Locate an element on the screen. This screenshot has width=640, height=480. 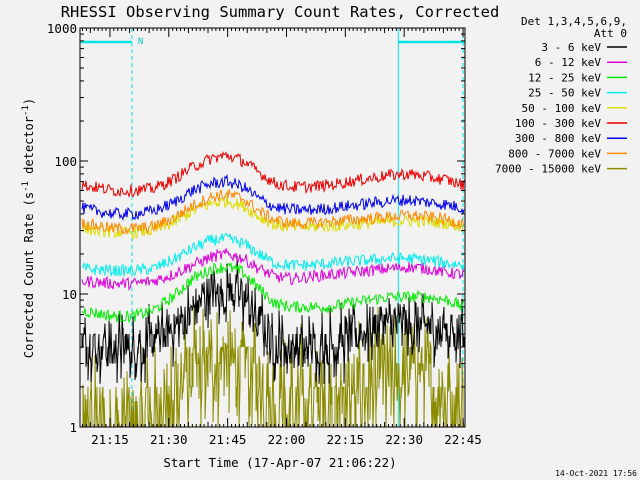
x-axis-label: Start Time (17-Apr-07 21:06:22) is located at coordinates (279, 462).